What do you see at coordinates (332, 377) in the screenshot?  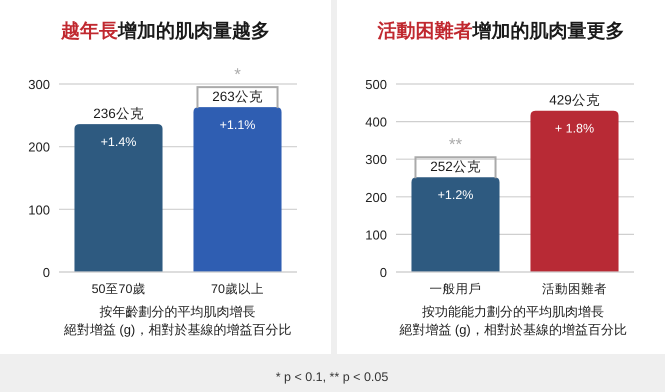 I see `text: * p < 0.1, ** p < 0.05` at bounding box center [332, 377].